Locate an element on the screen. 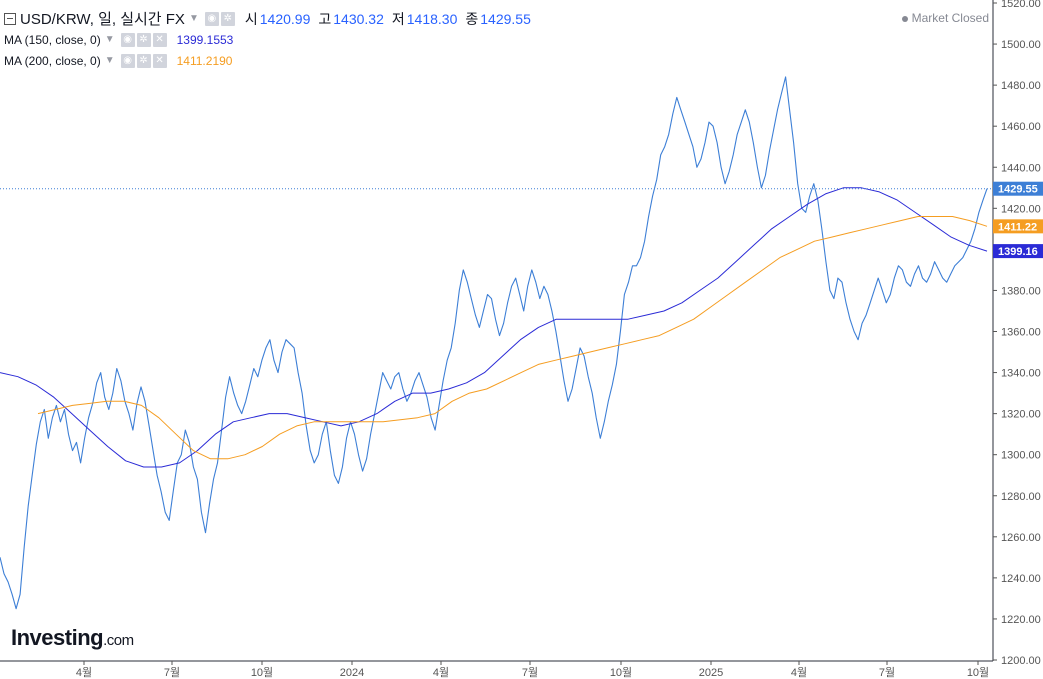  high-label: 고 is located at coordinates (325, 18).